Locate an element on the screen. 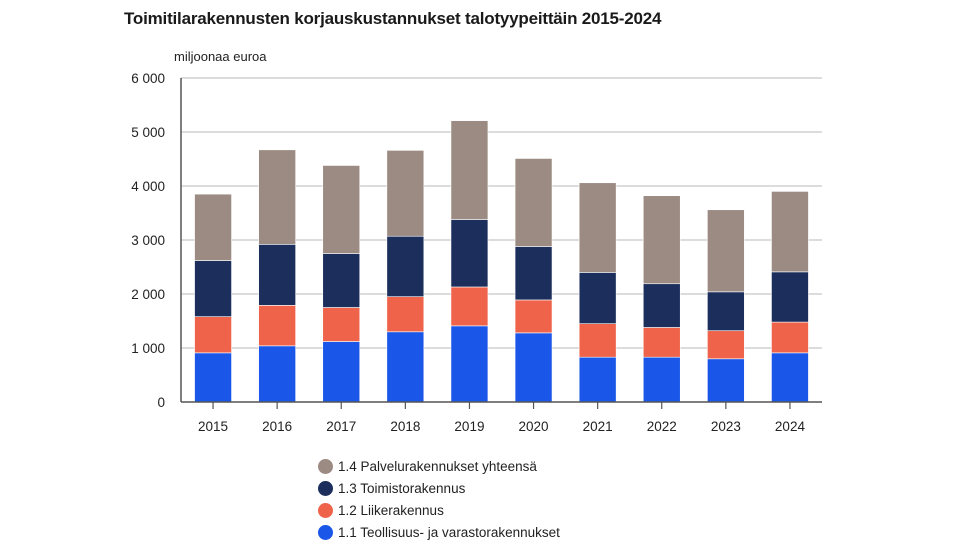 The width and height of the screenshot is (980, 550). bar-stack-2017 is located at coordinates (341, 284).